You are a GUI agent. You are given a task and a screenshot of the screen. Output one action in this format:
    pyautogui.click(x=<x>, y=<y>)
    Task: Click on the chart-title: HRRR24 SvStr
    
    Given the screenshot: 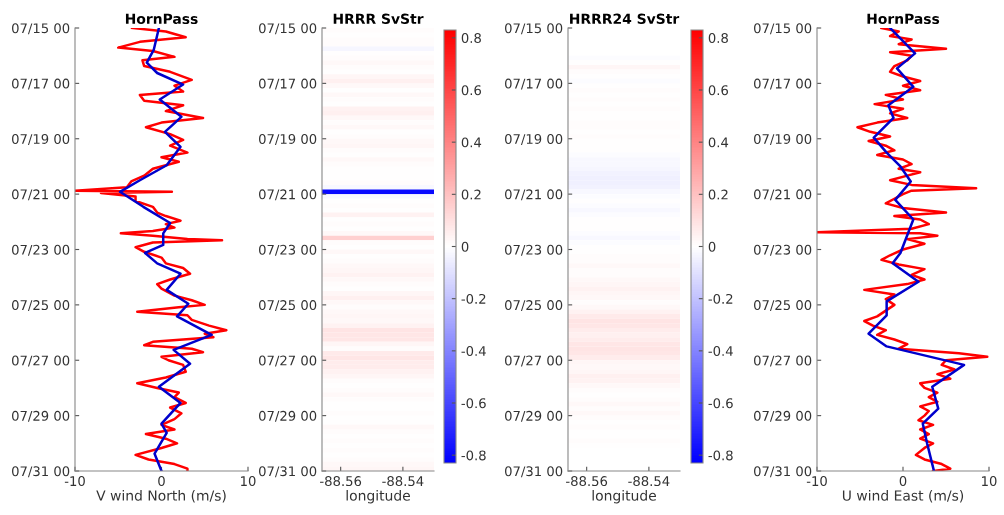 What is the action you would take?
    pyautogui.click(x=625, y=19)
    